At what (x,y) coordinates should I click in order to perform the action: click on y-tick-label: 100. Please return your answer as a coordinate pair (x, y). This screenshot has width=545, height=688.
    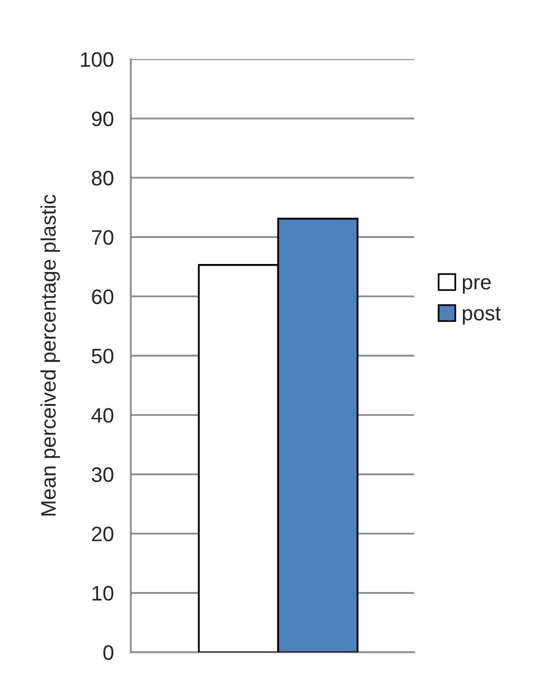
    Looking at the image, I should click on (97, 59).